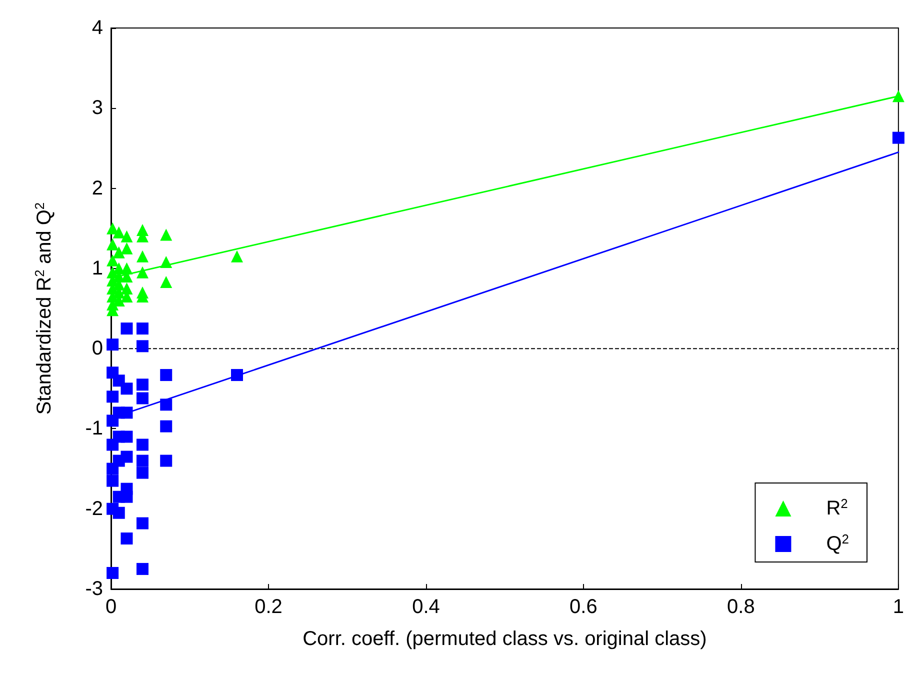 Image resolution: width=915 pixels, height=678 pixels. I want to click on y-tick-label: -3, so click(94, 589).